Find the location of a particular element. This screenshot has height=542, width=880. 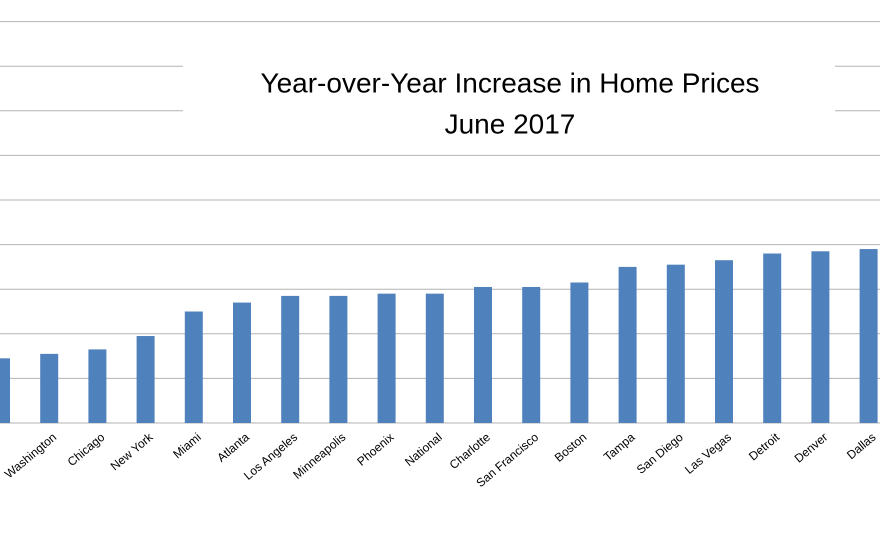

x-tick-label: Boston is located at coordinates (571, 447).